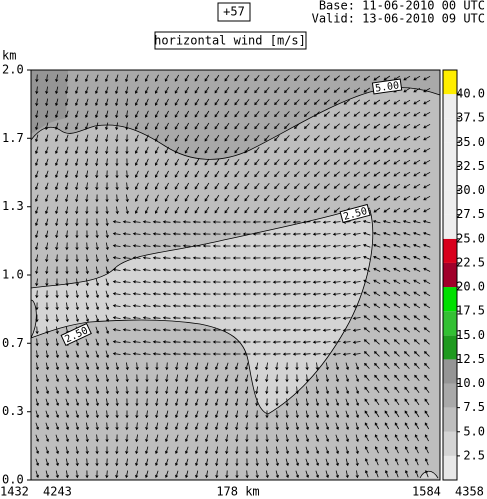  I want to click on valid-time: Valid: 13-06-2010 09 UTC, so click(398, 19).